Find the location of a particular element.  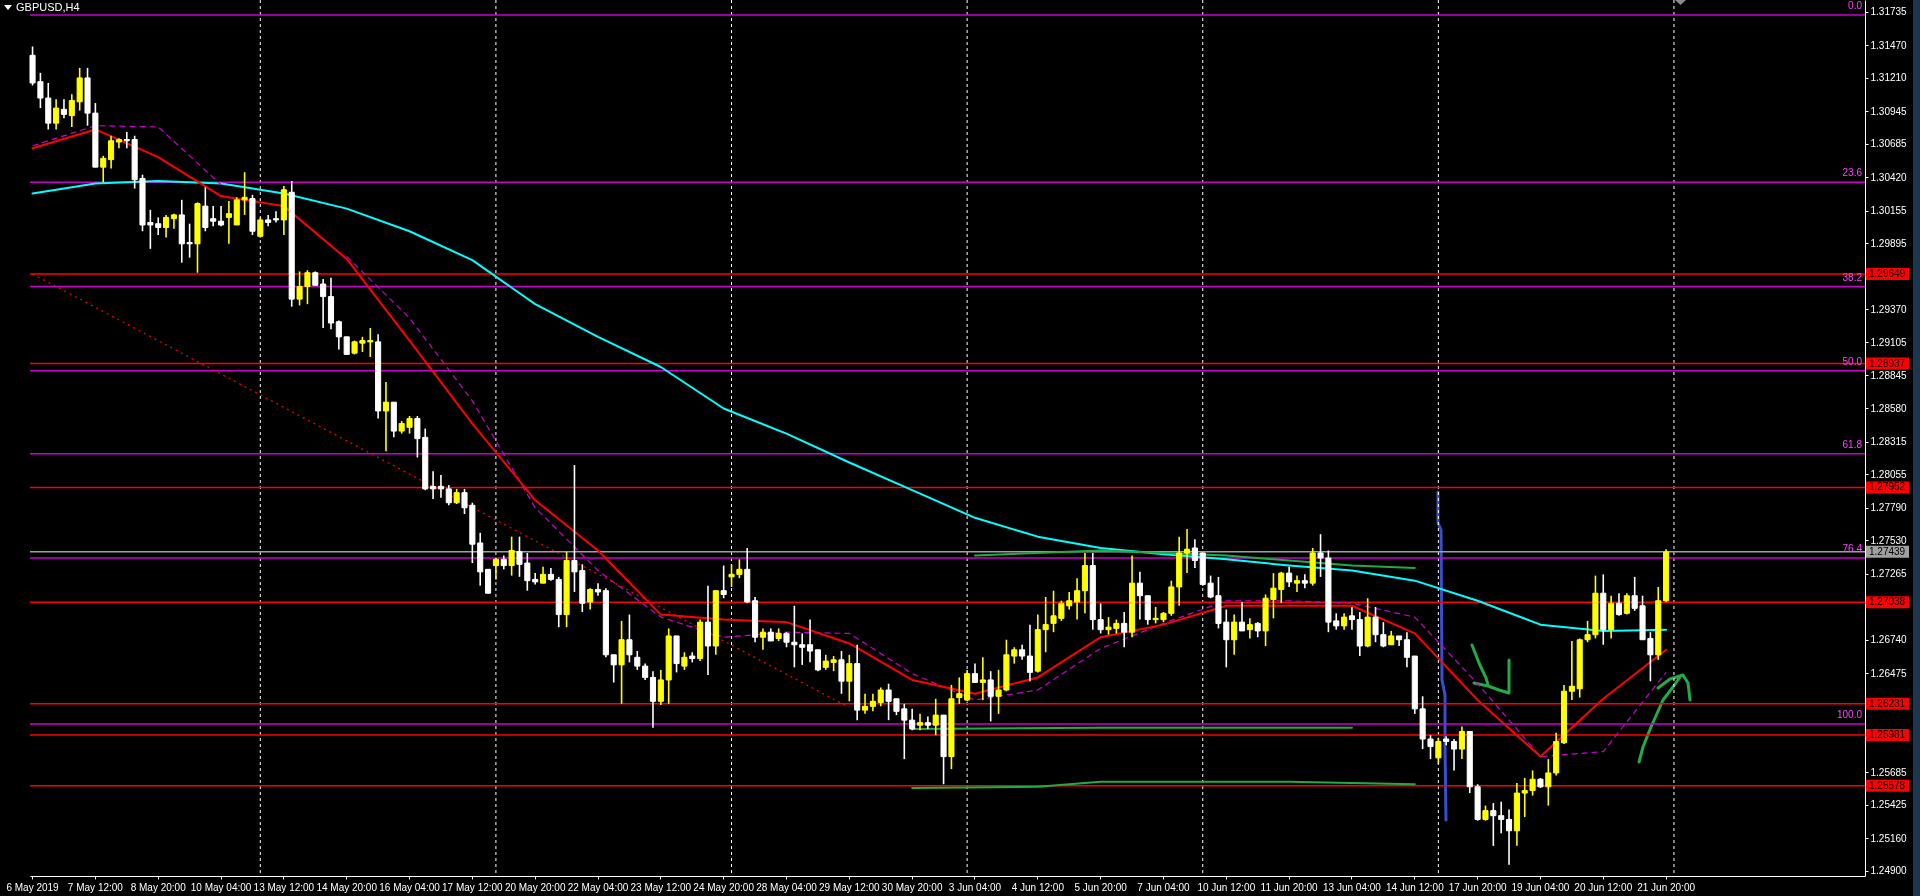

y-tick-label: 1.24900 is located at coordinates (1889, 871).